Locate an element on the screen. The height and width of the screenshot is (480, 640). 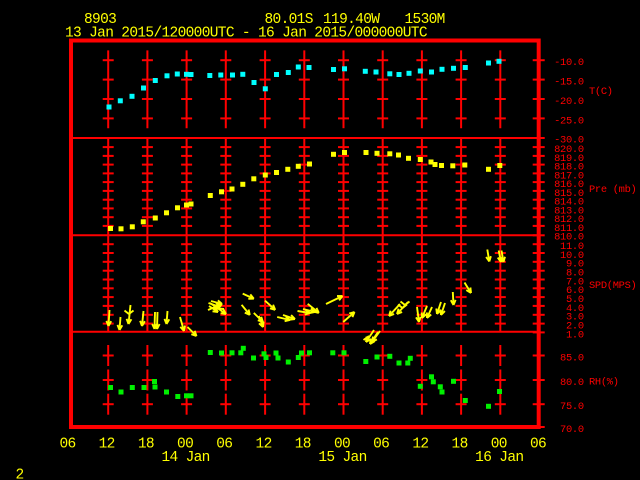
svg-text: -25.0 is located at coordinates (569, 121).